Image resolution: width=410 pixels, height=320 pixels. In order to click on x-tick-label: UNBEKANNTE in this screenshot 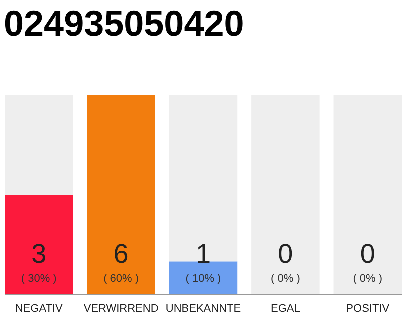, I will do `click(204, 309)`.